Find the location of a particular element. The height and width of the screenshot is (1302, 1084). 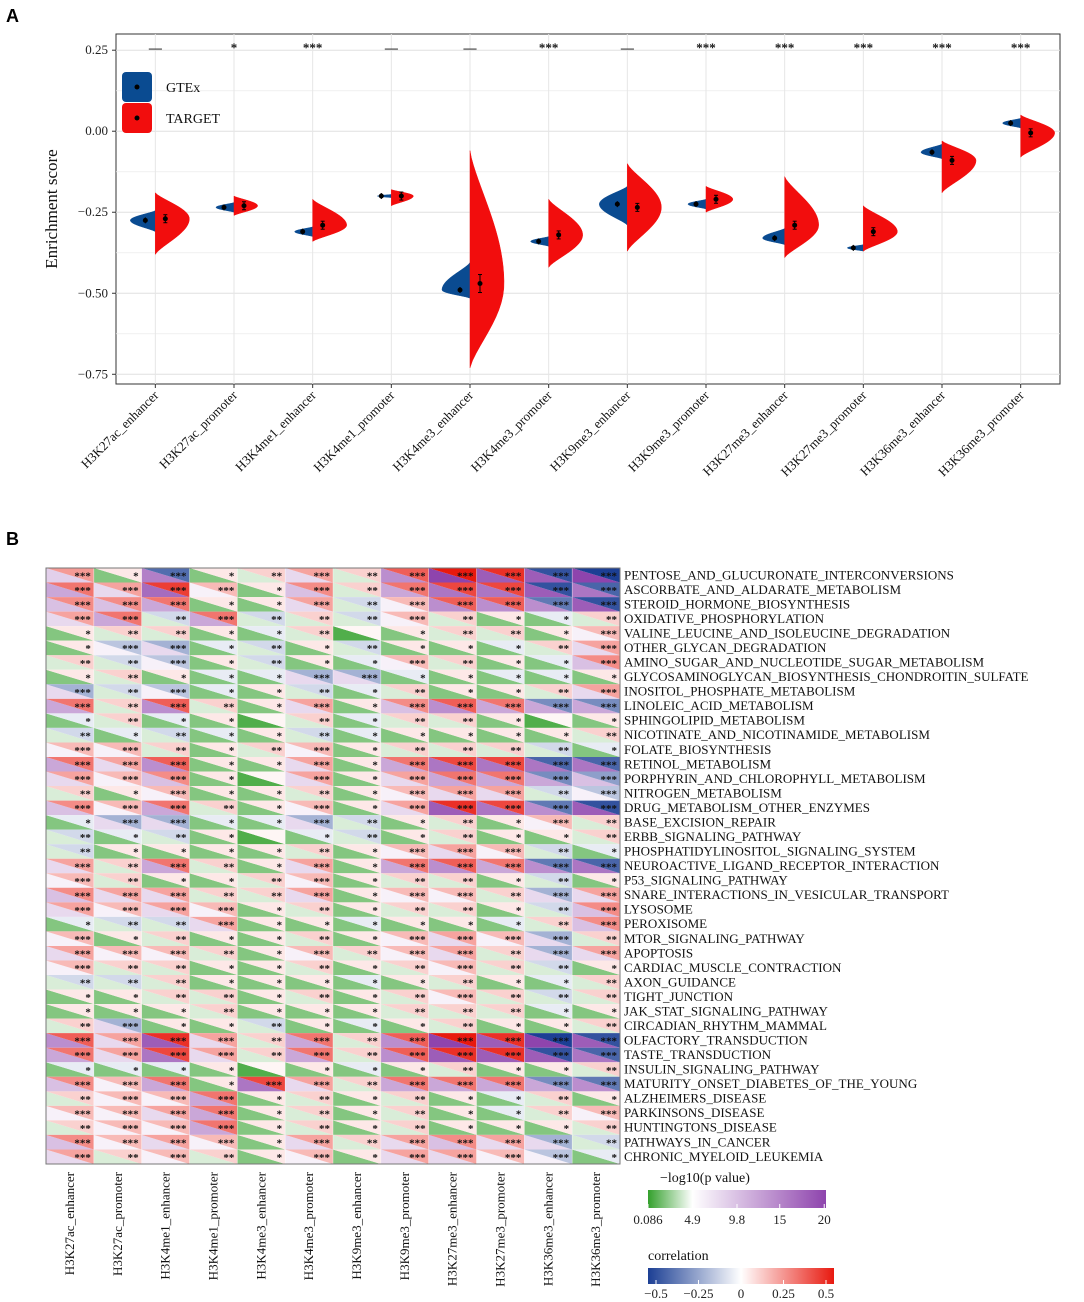

significance-mark: *** is located at coordinates (549, 47).